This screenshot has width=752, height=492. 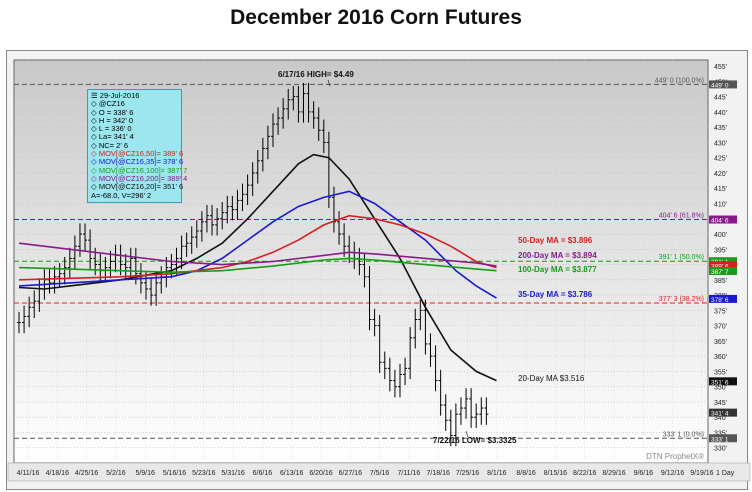 What do you see at coordinates (376, 17) in the screenshot?
I see `chart-title: December 2016 Corn Futures` at bounding box center [376, 17].